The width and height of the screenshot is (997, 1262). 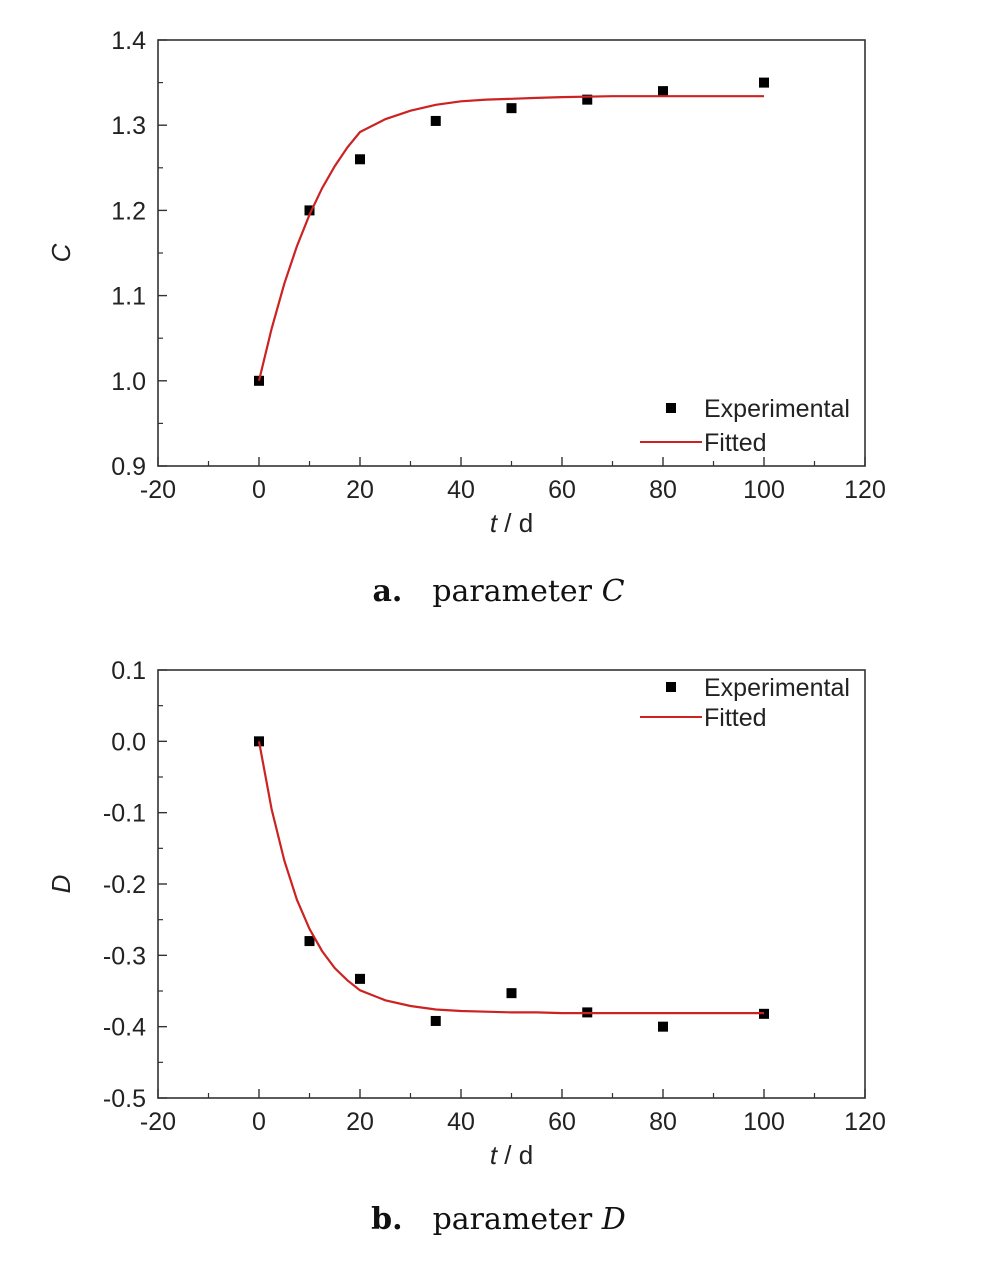 What do you see at coordinates (562, 1122) in the screenshot?
I see `chart-d-x-tick-label: 60` at bounding box center [562, 1122].